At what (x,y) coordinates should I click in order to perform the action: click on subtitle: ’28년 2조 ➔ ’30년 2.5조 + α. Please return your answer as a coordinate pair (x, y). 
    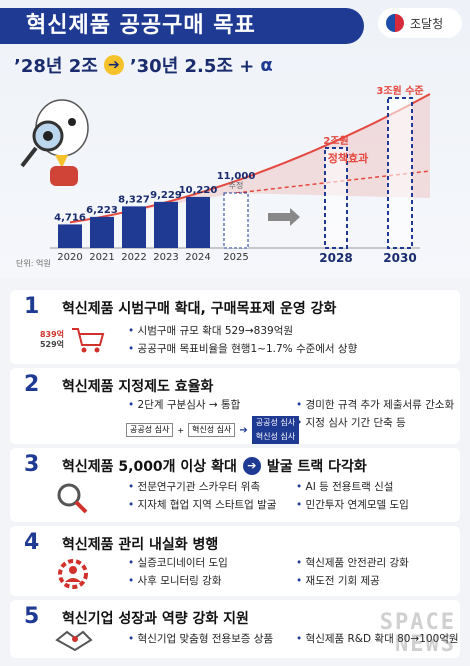
    Looking at the image, I should click on (143, 65).